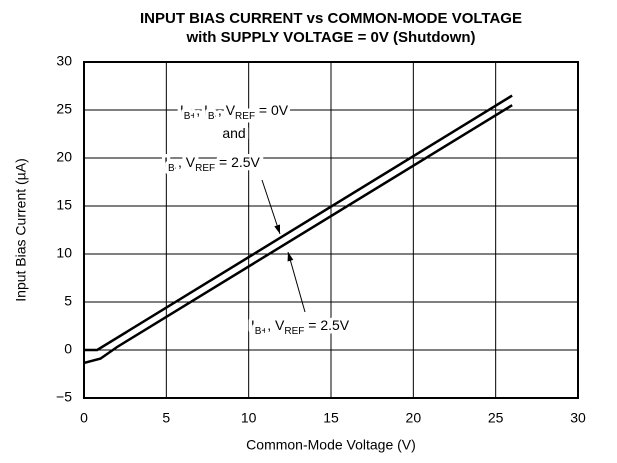 This screenshot has height=463, width=617. What do you see at coordinates (414, 418) in the screenshot?
I see `x-tick-label: 20` at bounding box center [414, 418].